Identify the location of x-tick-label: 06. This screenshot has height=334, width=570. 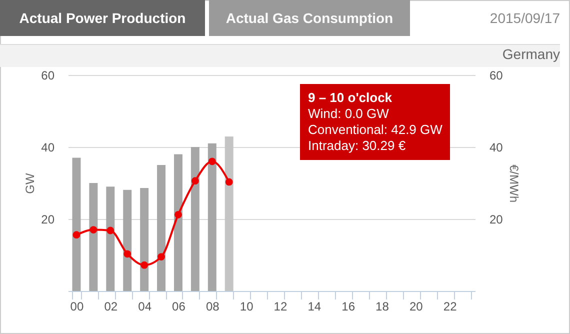
(179, 307).